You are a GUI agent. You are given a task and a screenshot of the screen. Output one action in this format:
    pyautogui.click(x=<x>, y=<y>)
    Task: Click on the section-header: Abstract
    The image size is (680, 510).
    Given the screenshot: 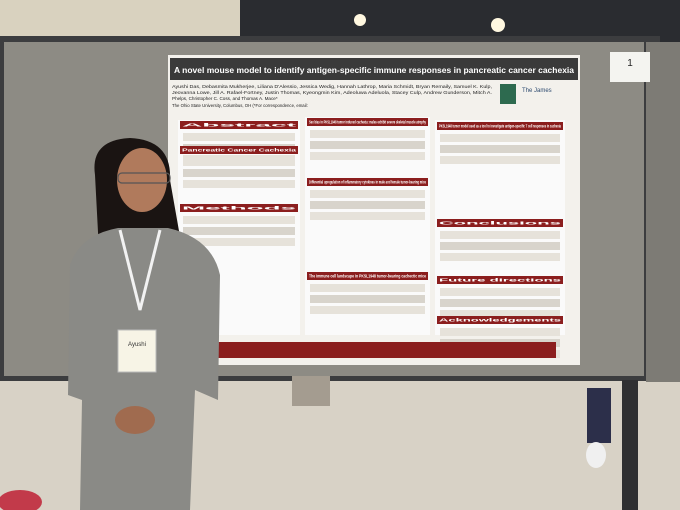 What is the action you would take?
    pyautogui.click(x=241, y=125)
    